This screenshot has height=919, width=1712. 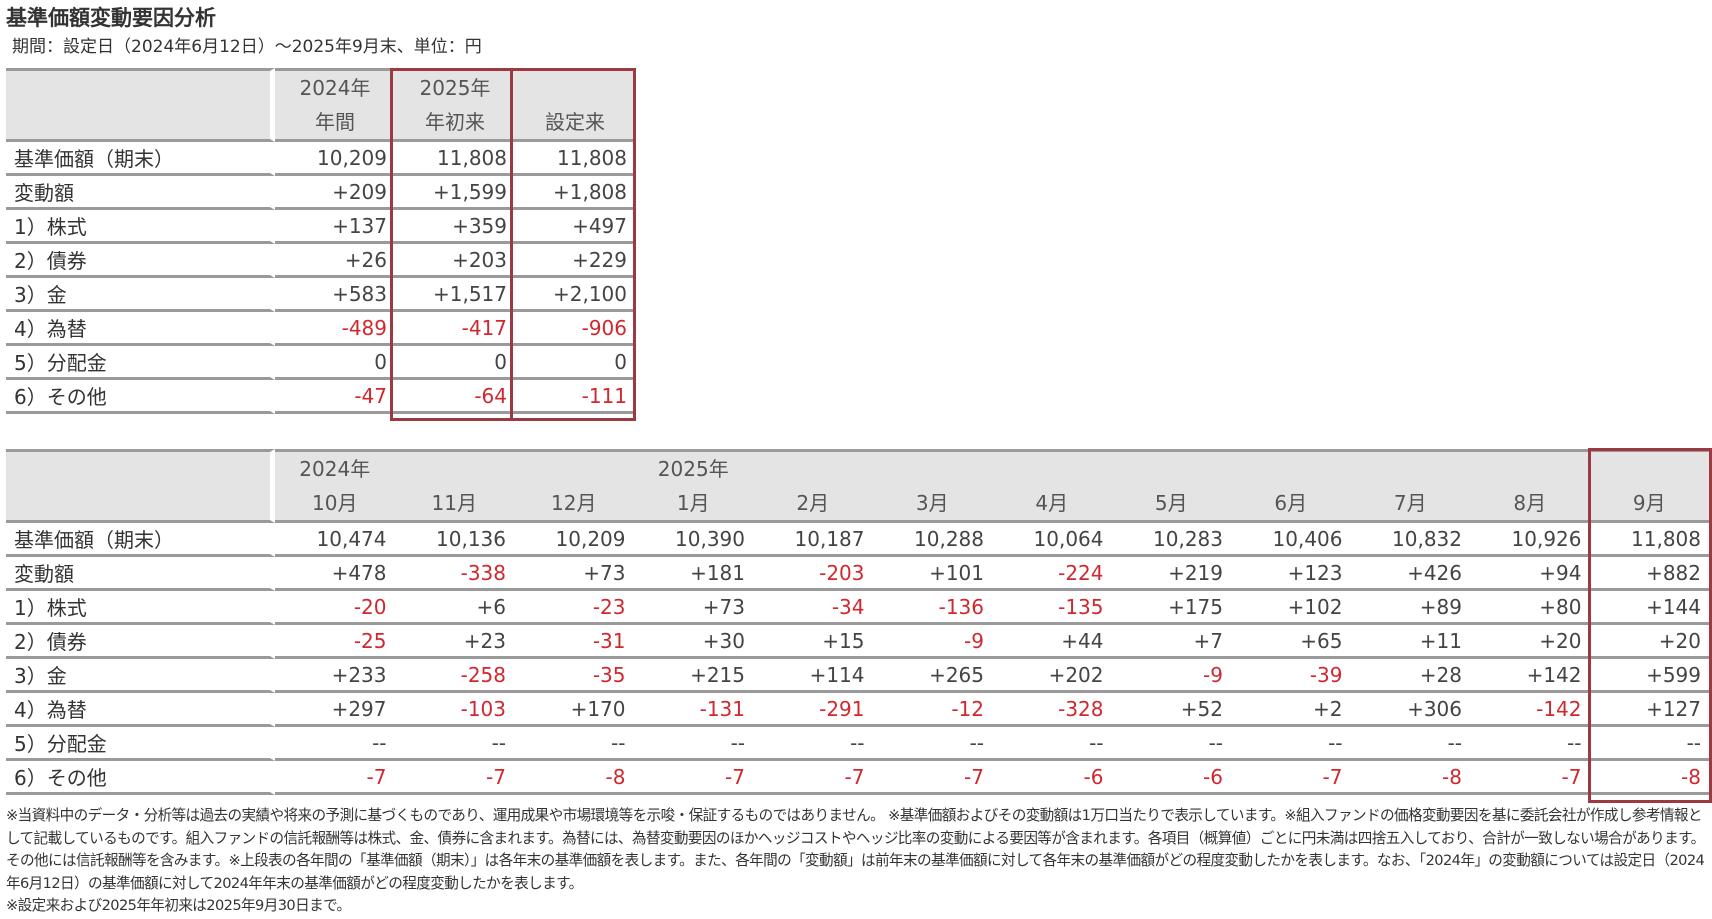 I want to click on table-cell: +137, so click(x=335, y=227).